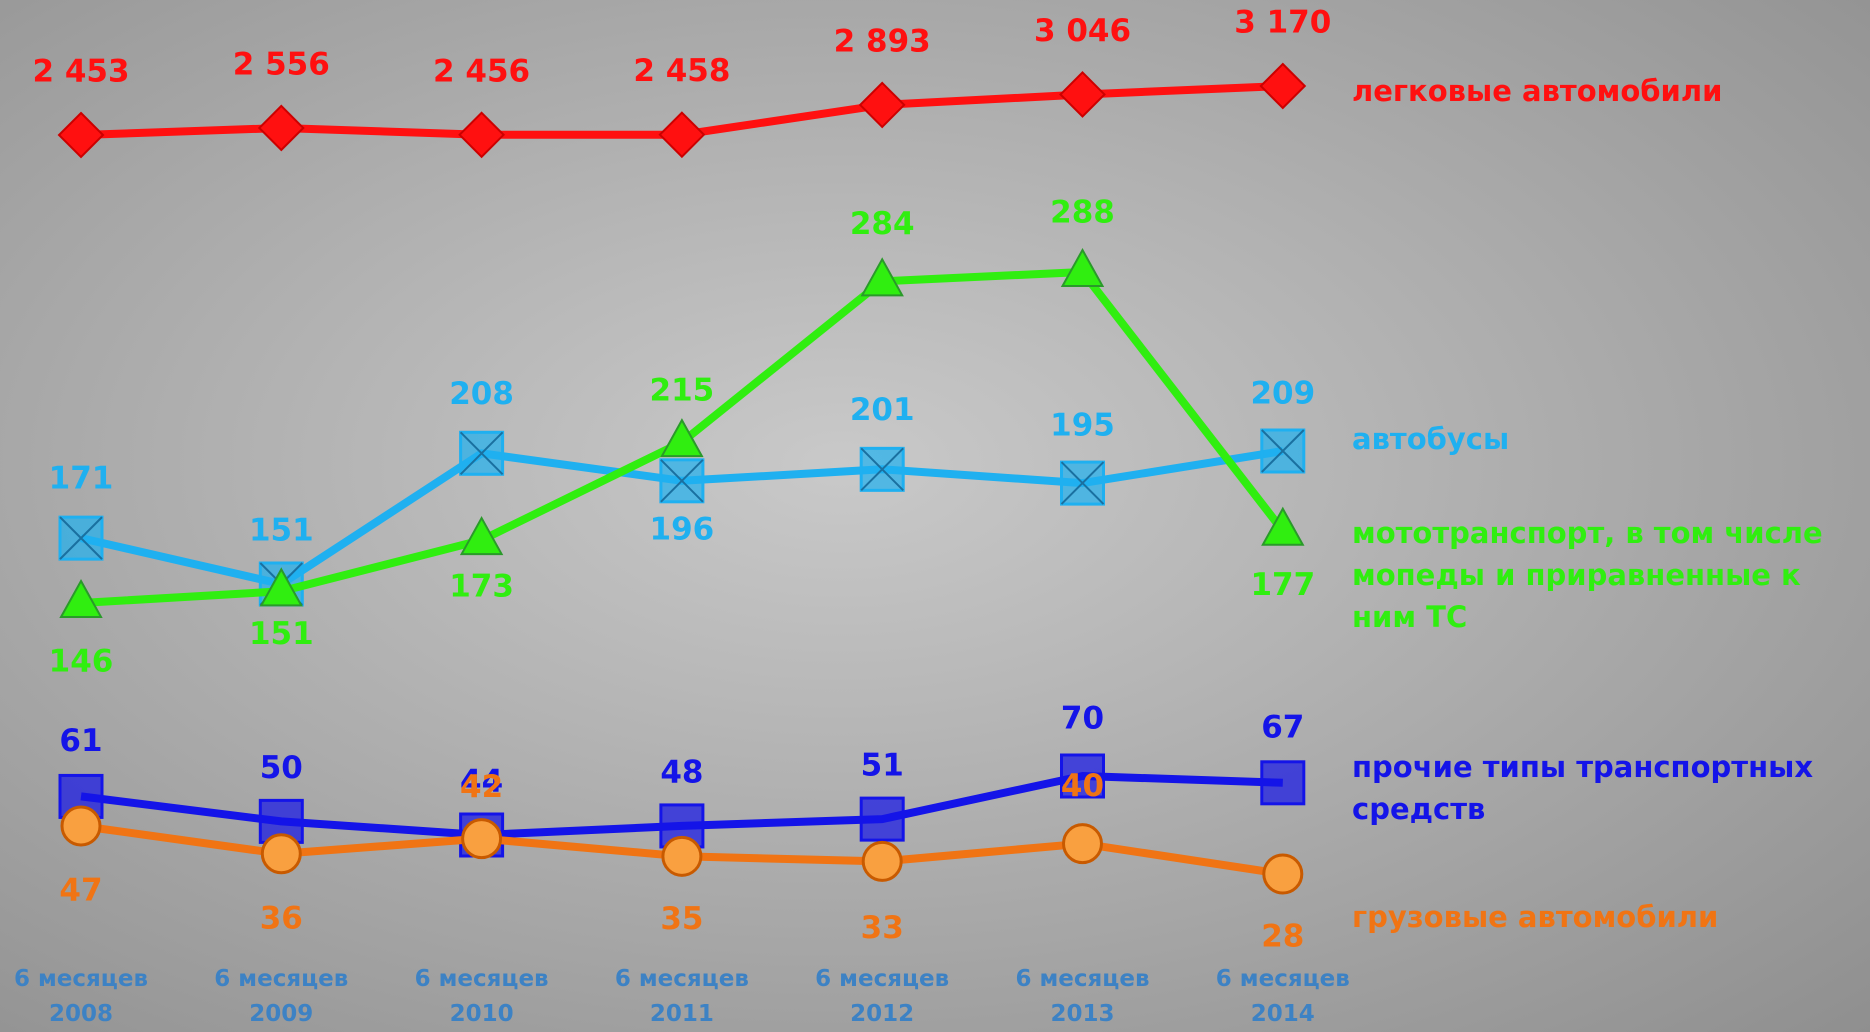 The height and width of the screenshot is (1032, 1870). I want to click on value-label: 196, so click(682, 529).